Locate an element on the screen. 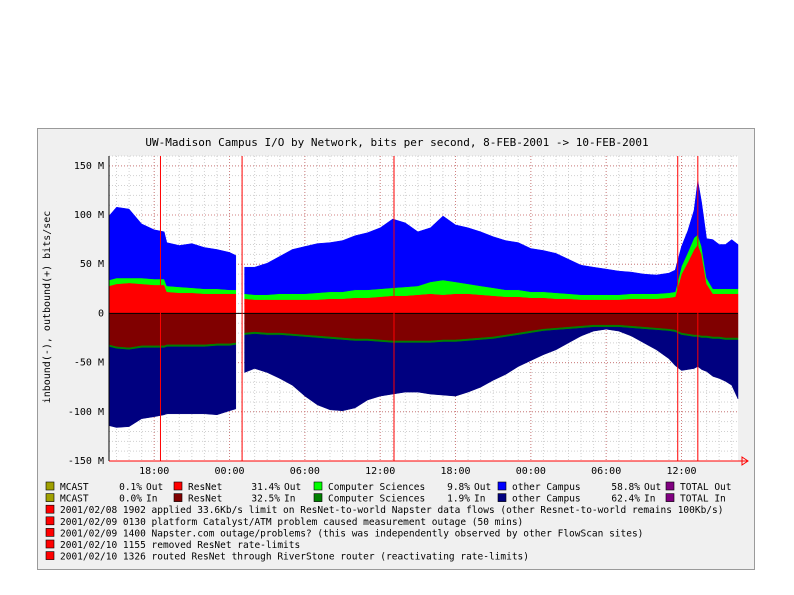 The width and height of the screenshot is (794, 595). legend-percent: 0.0% is located at coordinates (130, 499).